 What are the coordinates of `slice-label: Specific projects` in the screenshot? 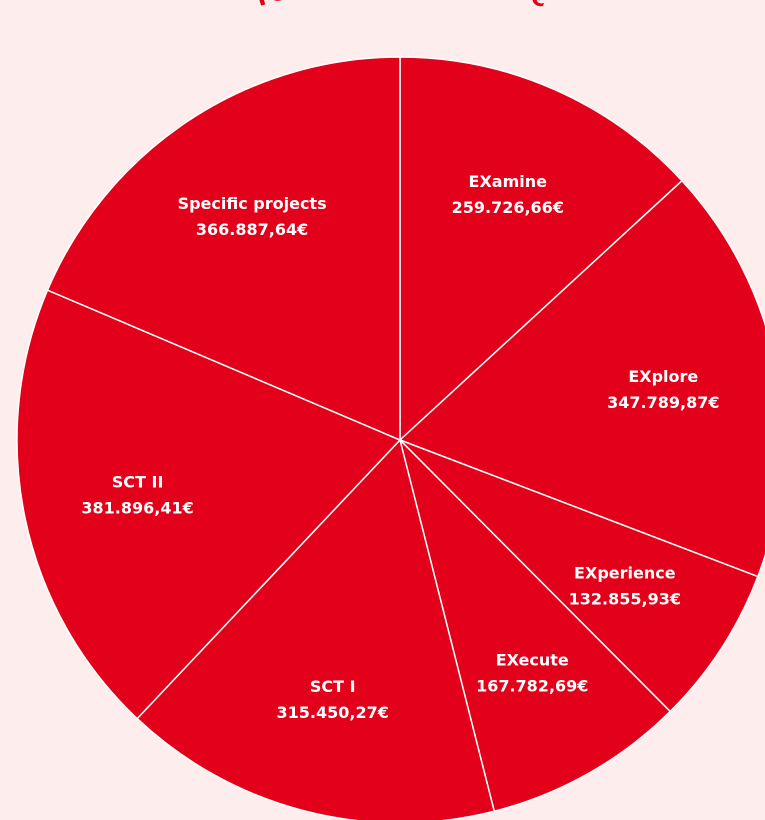 It's located at (252, 203).